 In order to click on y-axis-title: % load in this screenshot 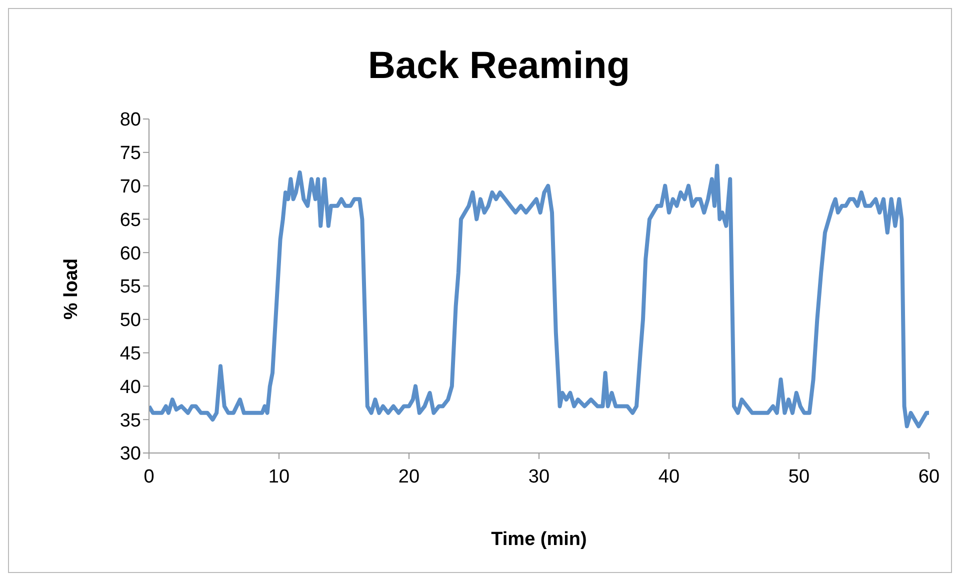, I will do `click(72, 289)`.